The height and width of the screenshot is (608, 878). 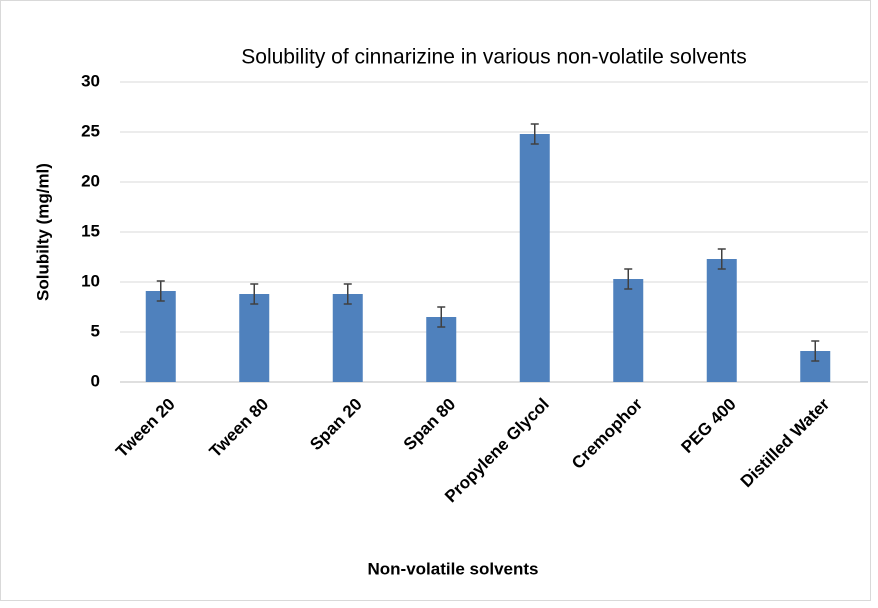 I want to click on y-tick-label: 15, so click(x=90, y=230).